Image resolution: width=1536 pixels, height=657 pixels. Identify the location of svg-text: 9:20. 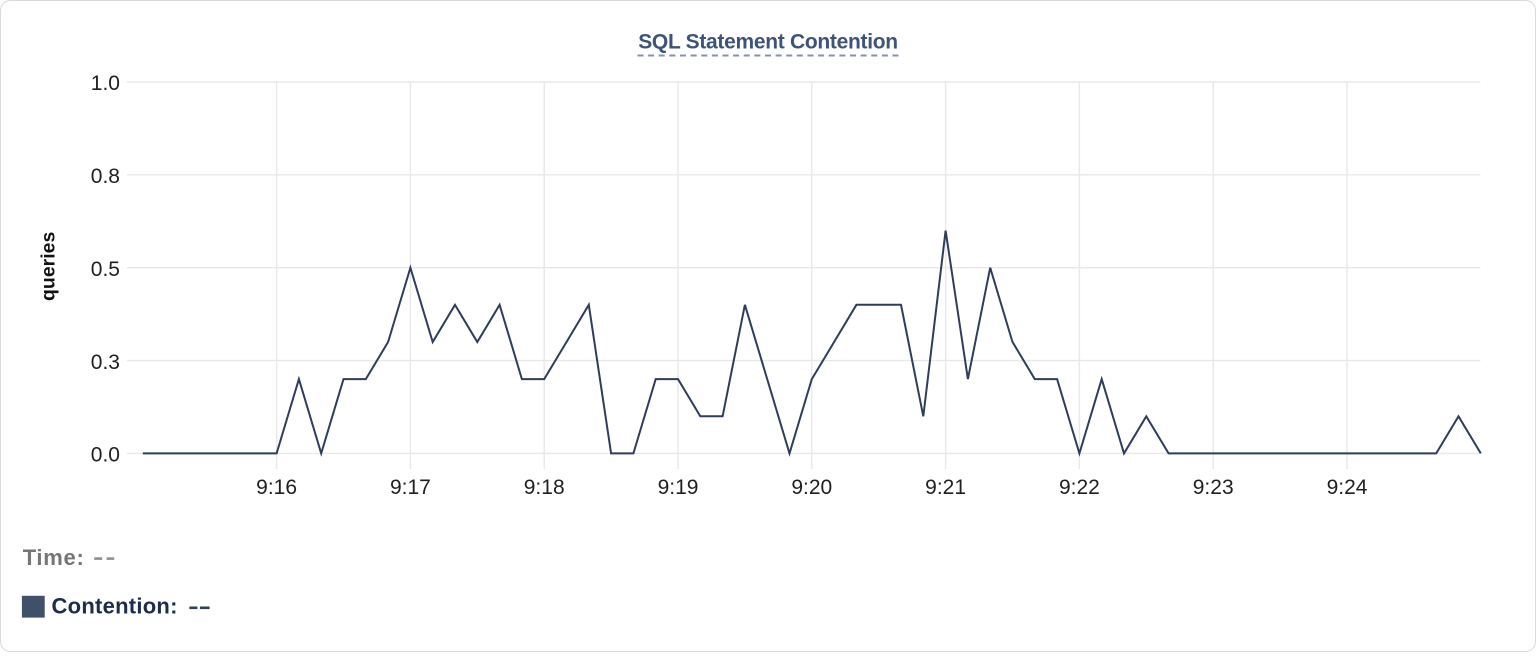
(811, 487).